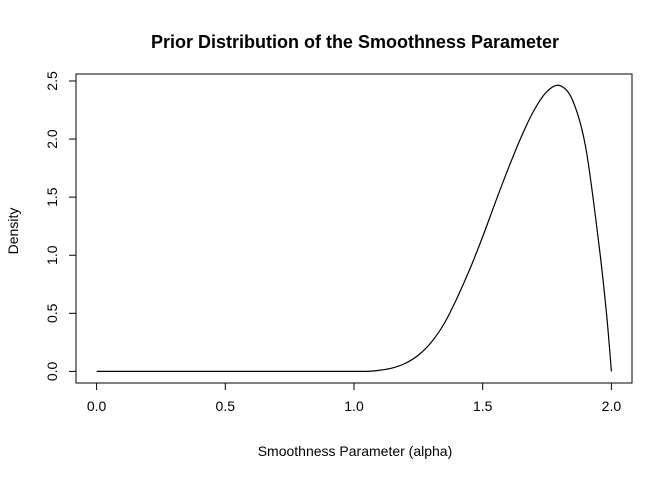 The image size is (672, 480). Describe the element at coordinates (226, 406) in the screenshot. I see `x-tick-label: 0.5` at that location.